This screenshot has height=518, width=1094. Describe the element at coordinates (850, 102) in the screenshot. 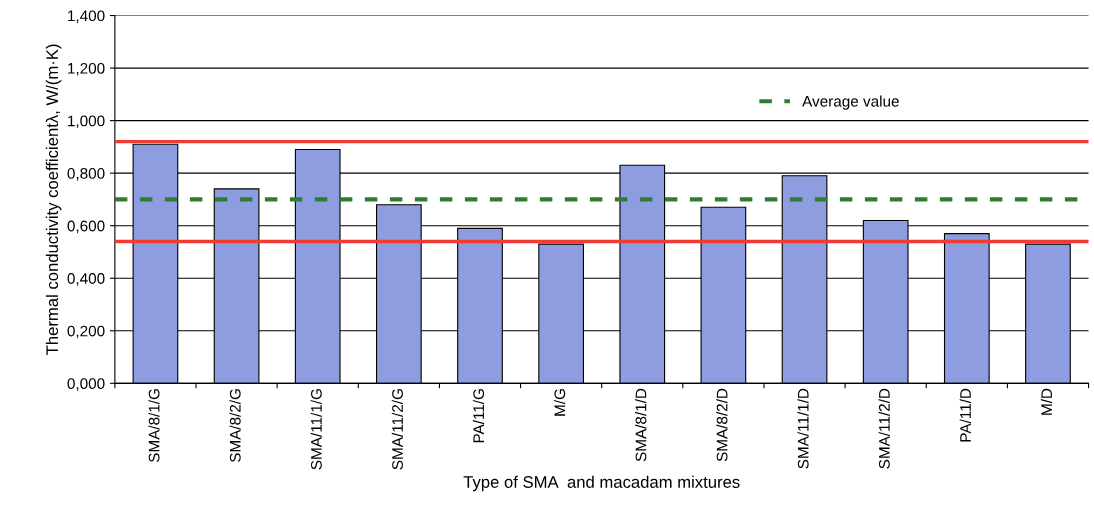

I see `legend-label: Average value` at that location.